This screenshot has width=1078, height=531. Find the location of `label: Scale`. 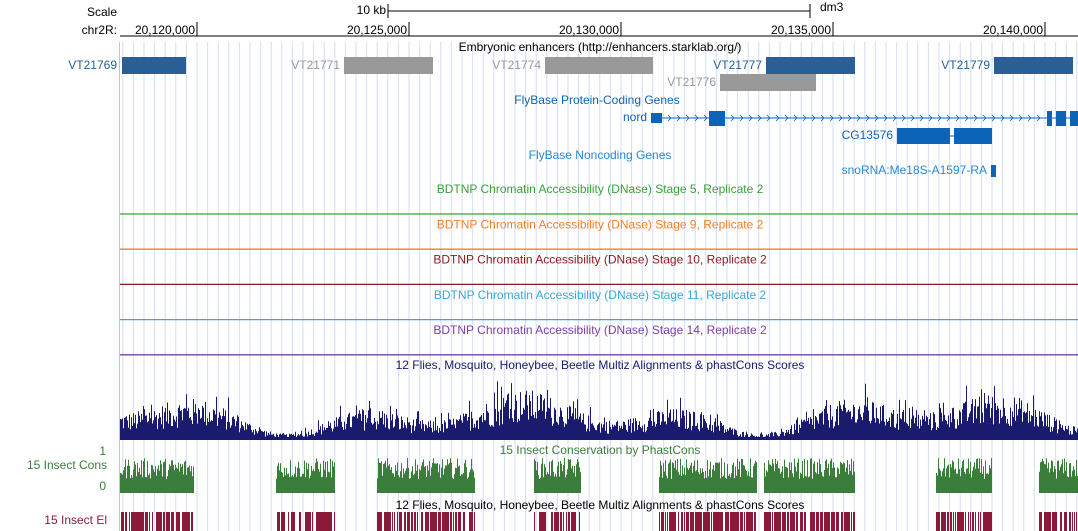

label: Scale is located at coordinates (102, 12).